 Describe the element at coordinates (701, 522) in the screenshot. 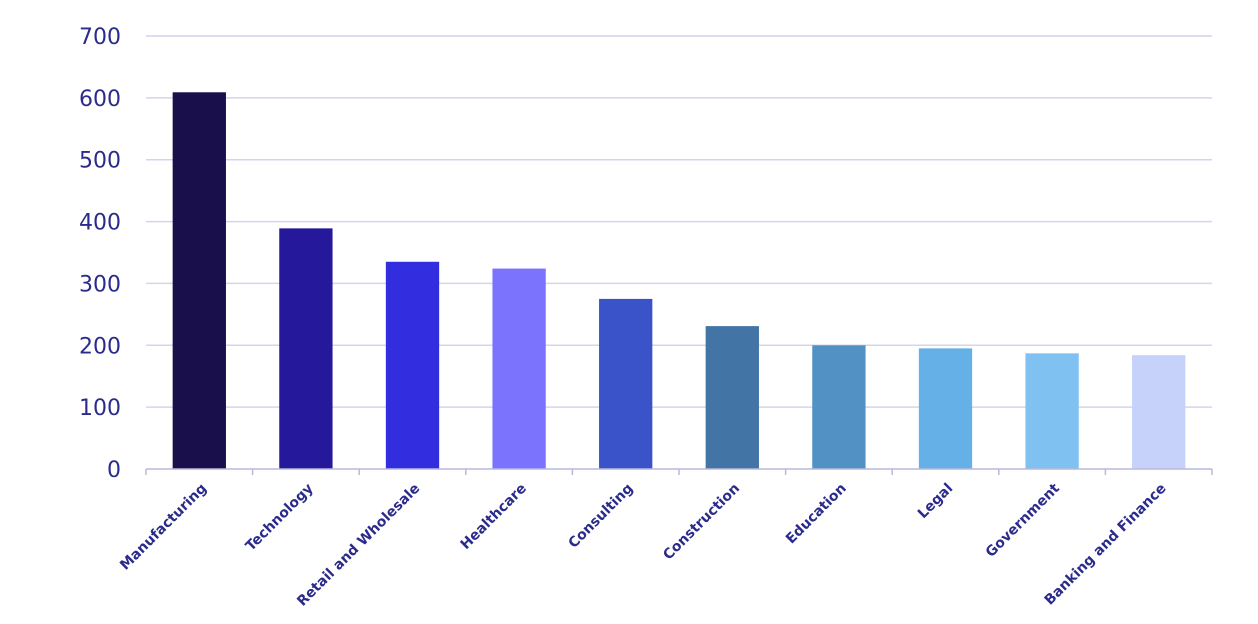

I see `x-tick-label: Construction` at that location.